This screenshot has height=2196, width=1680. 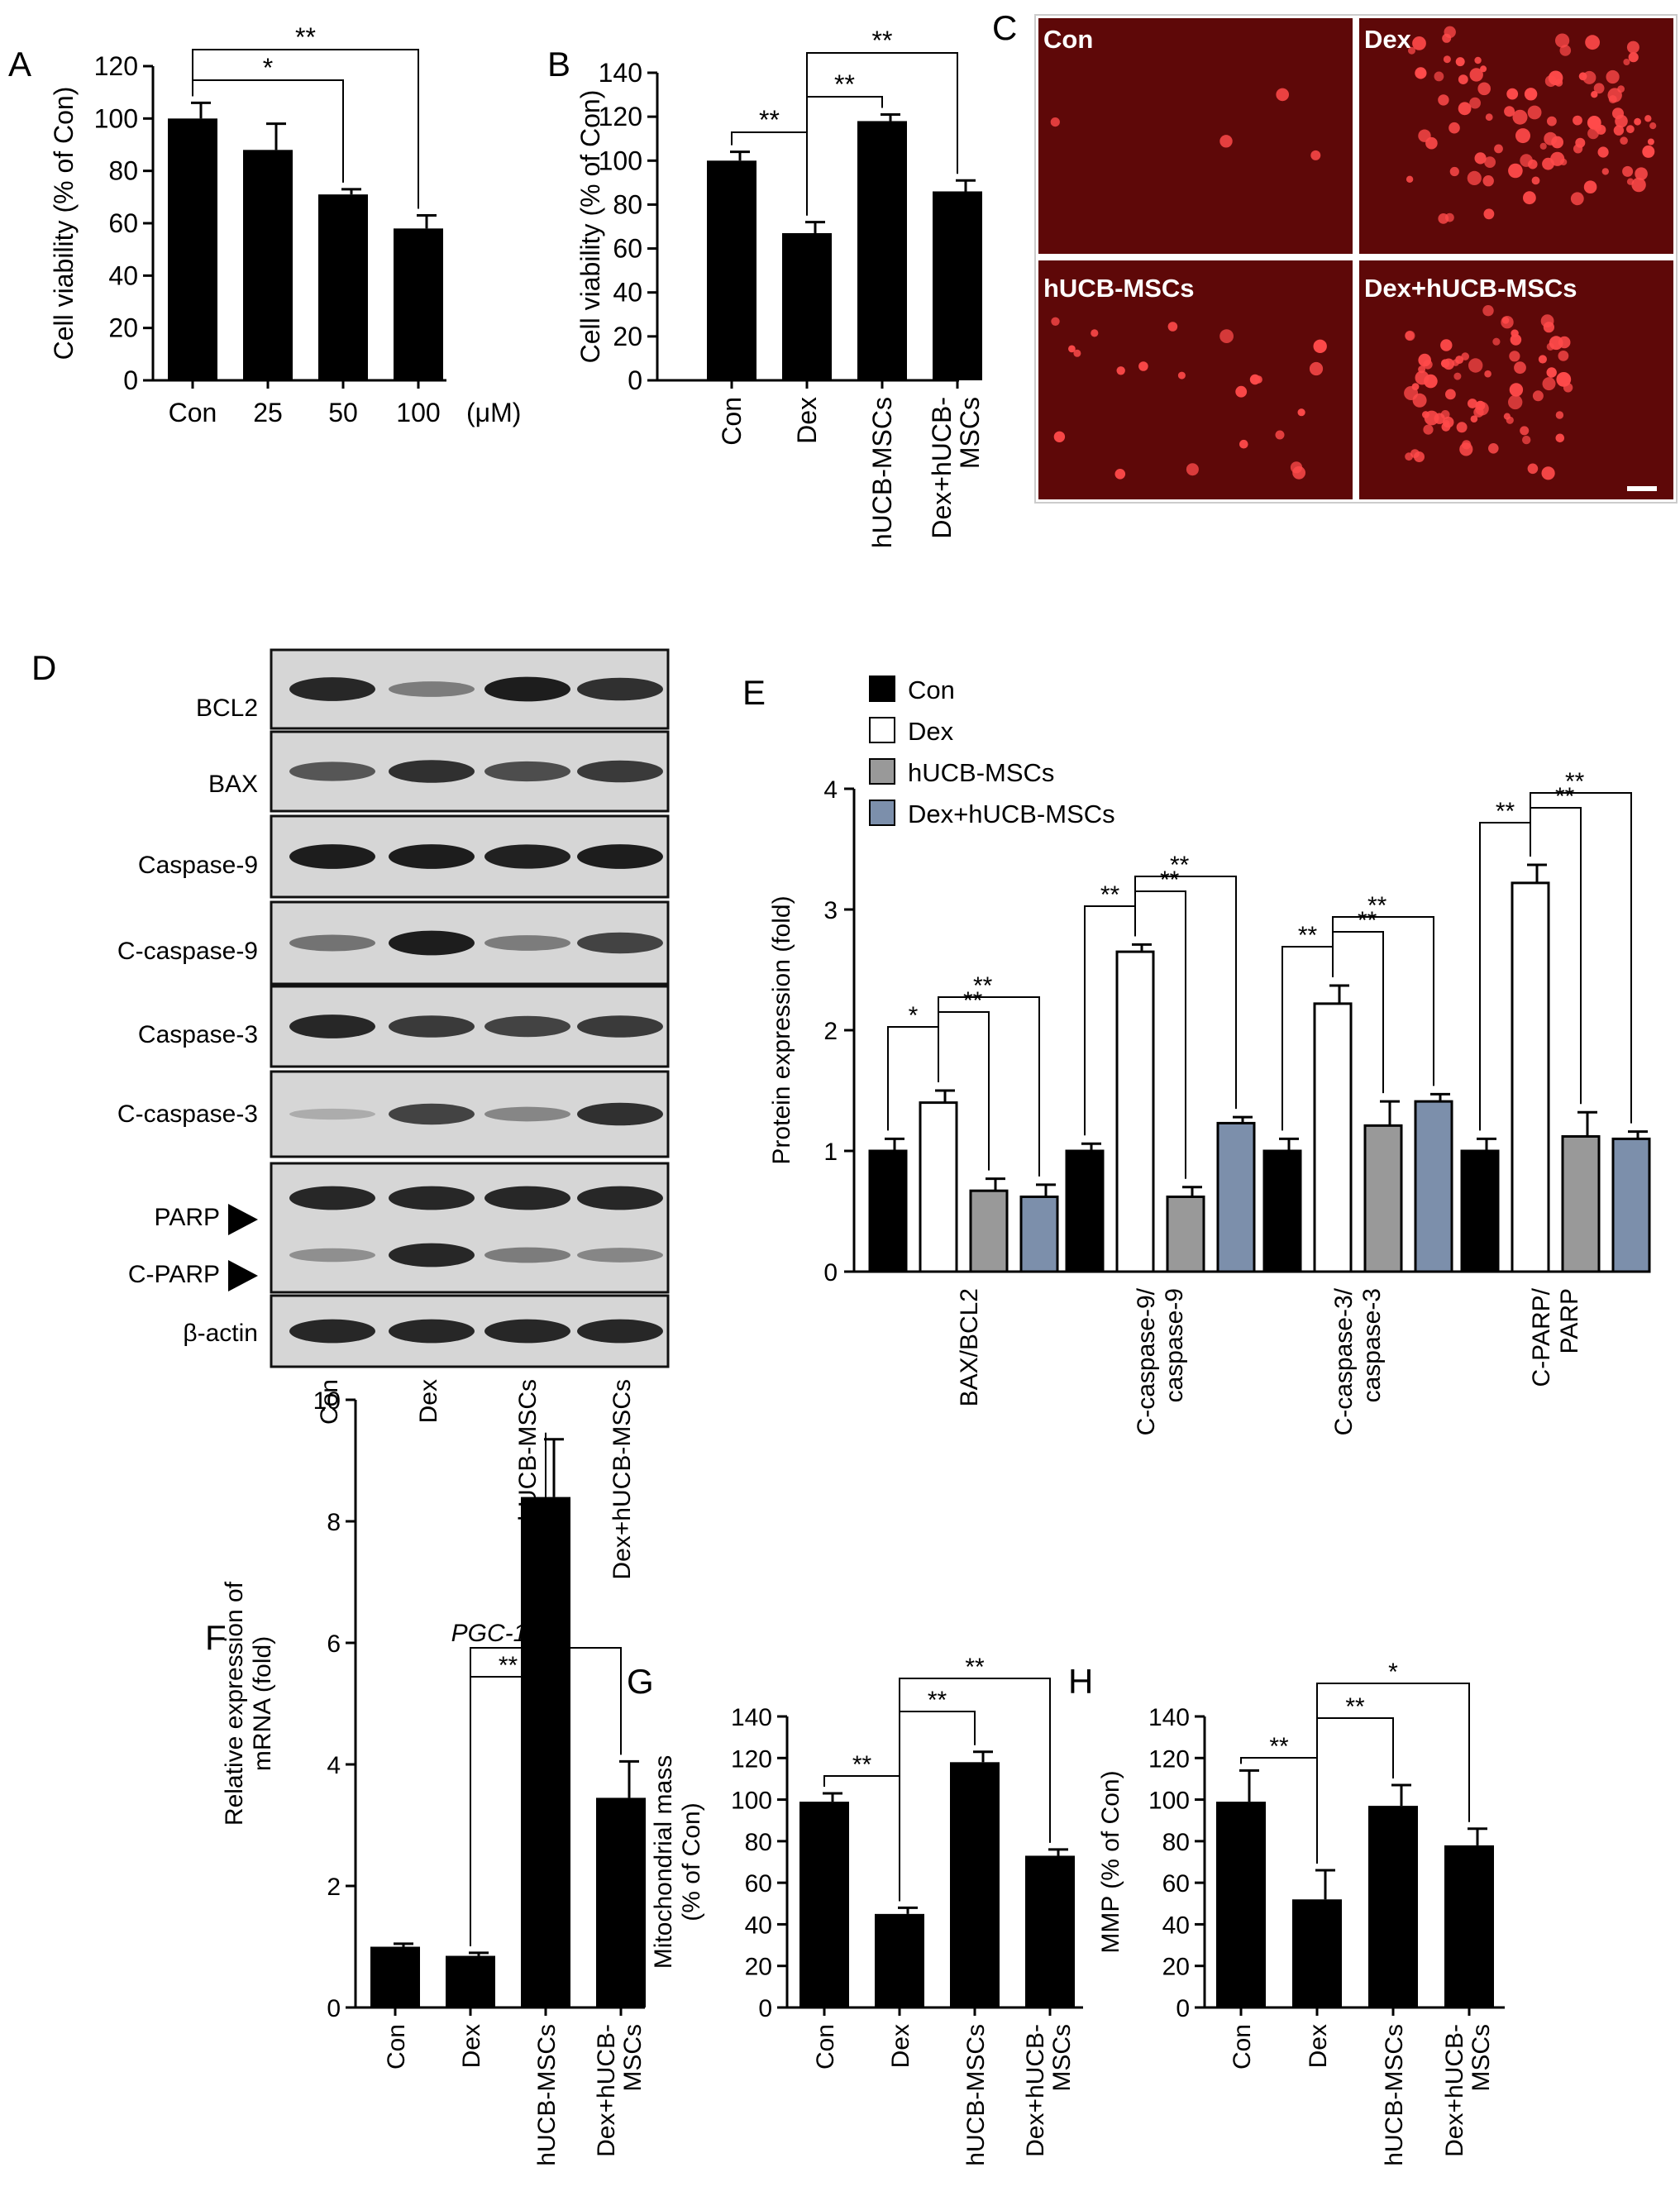 What do you see at coordinates (931, 731) in the screenshot?
I see `legend-label-dex: Dex` at bounding box center [931, 731].